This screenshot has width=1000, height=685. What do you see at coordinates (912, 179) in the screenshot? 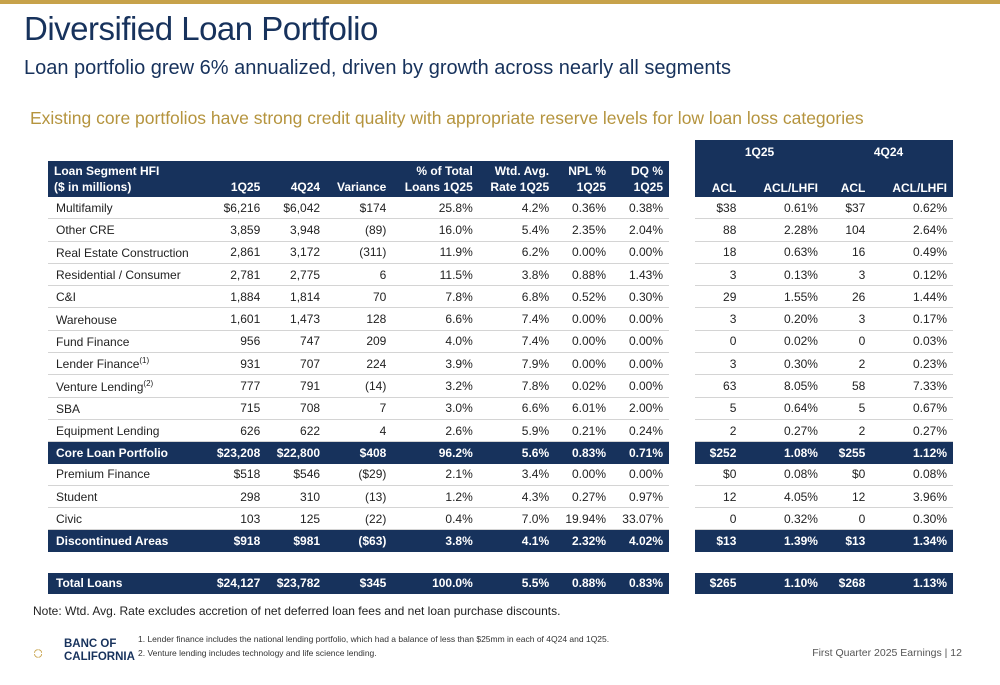
I see `header-acl-lhfi: ACL/LHFI` at bounding box center [912, 179].